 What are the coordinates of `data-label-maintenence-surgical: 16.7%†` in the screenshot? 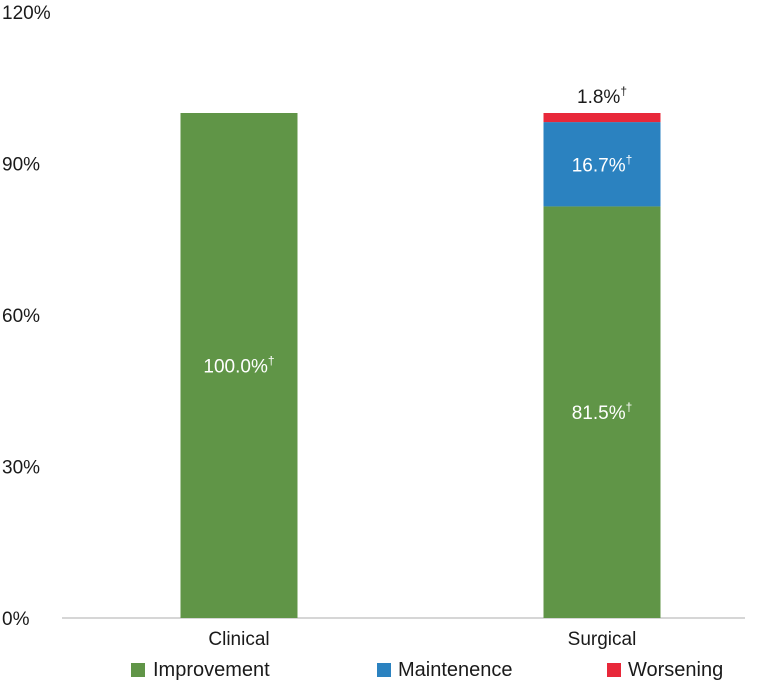 It's located at (602, 164).